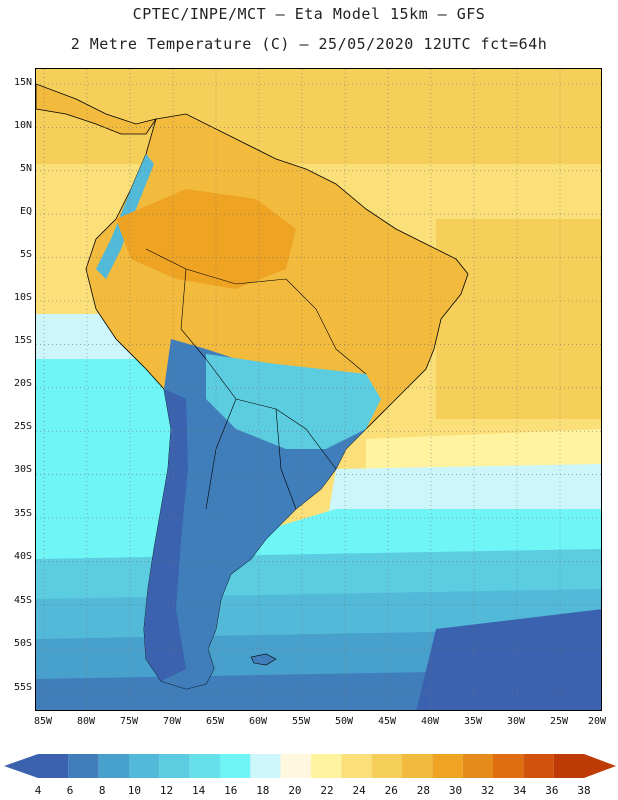 The width and height of the screenshot is (618, 800). I want to click on map-title: CPTEC/INPE/MCT – Eta Model 15km – GFS, so click(309, 14).